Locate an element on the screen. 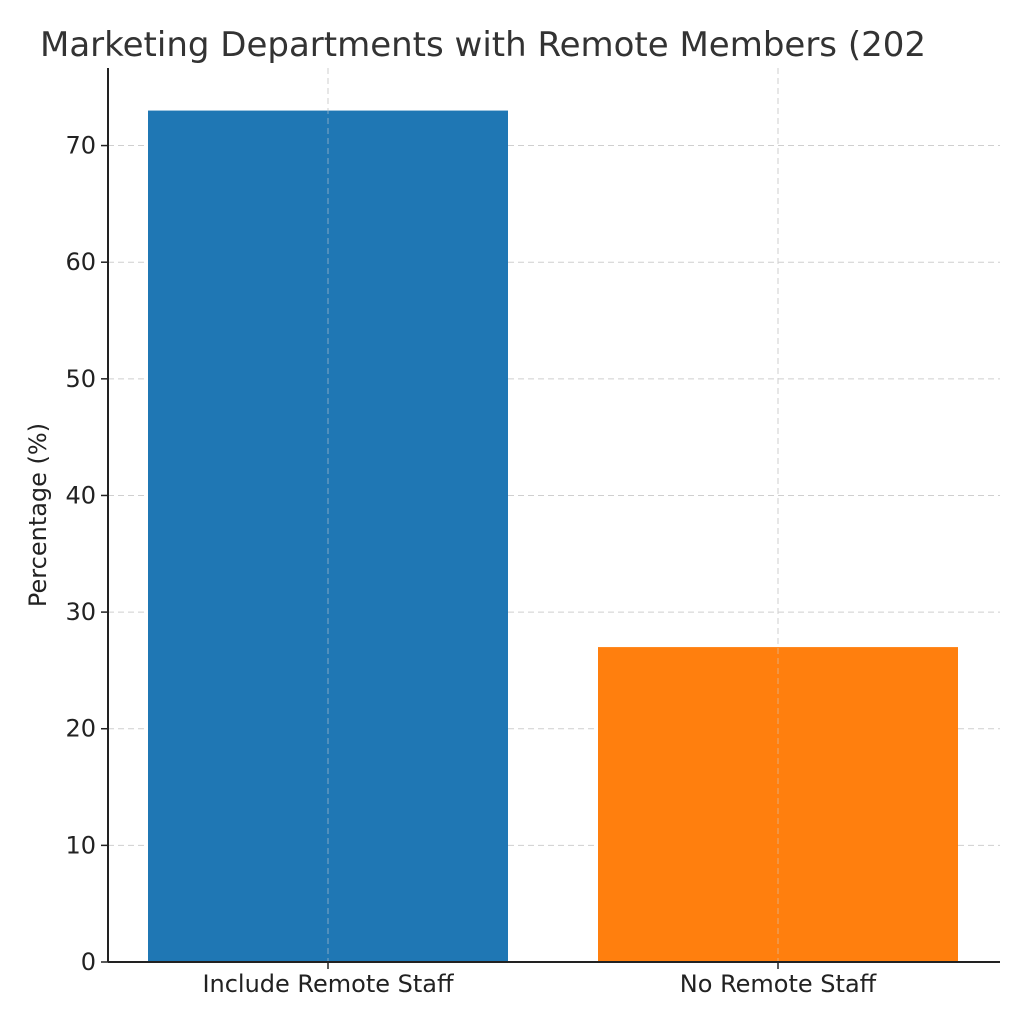  y-tick-label: 40 is located at coordinates (80, 495).